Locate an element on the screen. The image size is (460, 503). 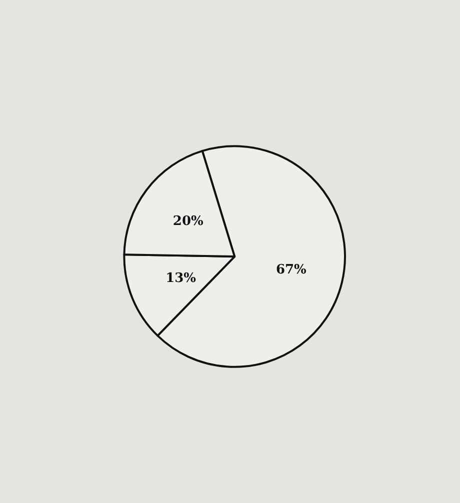
data-label: 20% is located at coordinates (188, 222).